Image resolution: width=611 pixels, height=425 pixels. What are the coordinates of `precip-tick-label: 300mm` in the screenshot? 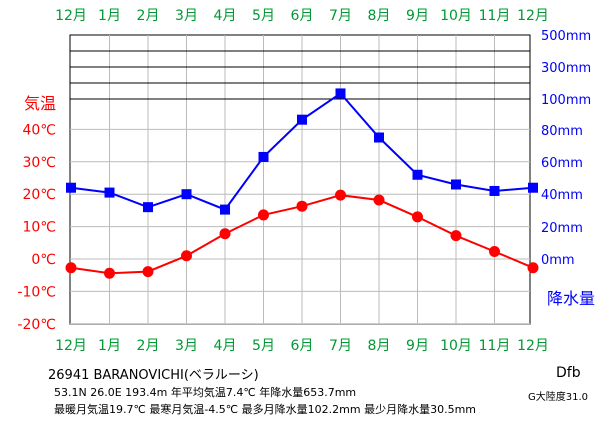 It's located at (566, 68).